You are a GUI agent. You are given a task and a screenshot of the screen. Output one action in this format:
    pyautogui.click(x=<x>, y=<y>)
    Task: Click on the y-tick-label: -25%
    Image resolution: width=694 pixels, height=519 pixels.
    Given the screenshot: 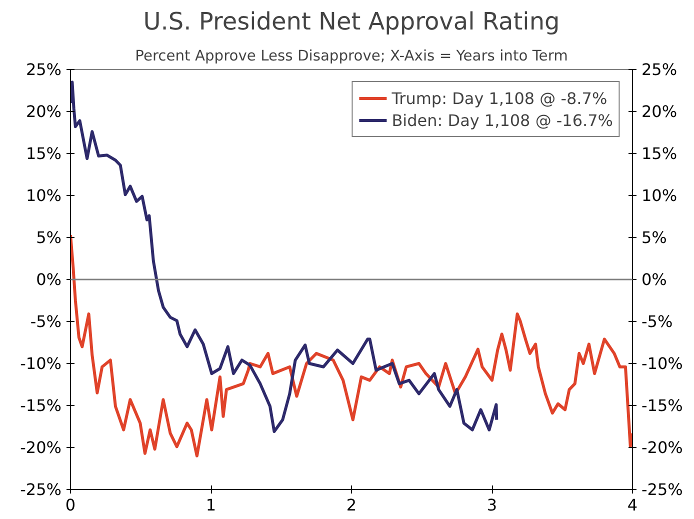 What is the action you would take?
    pyautogui.click(x=41, y=489)
    